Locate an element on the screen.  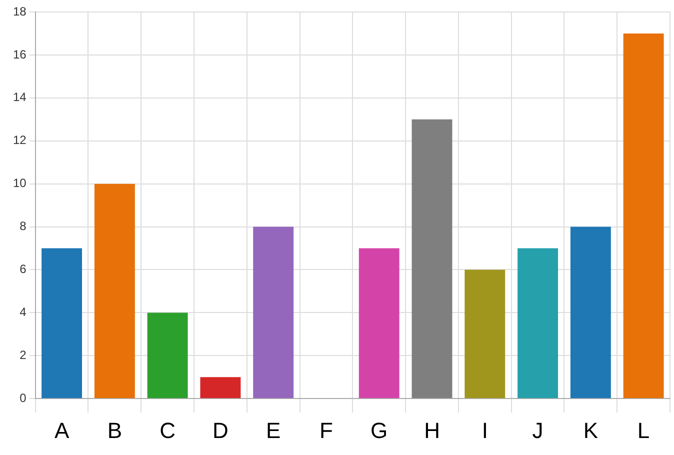
x-tick-label: J is located at coordinates (538, 430).